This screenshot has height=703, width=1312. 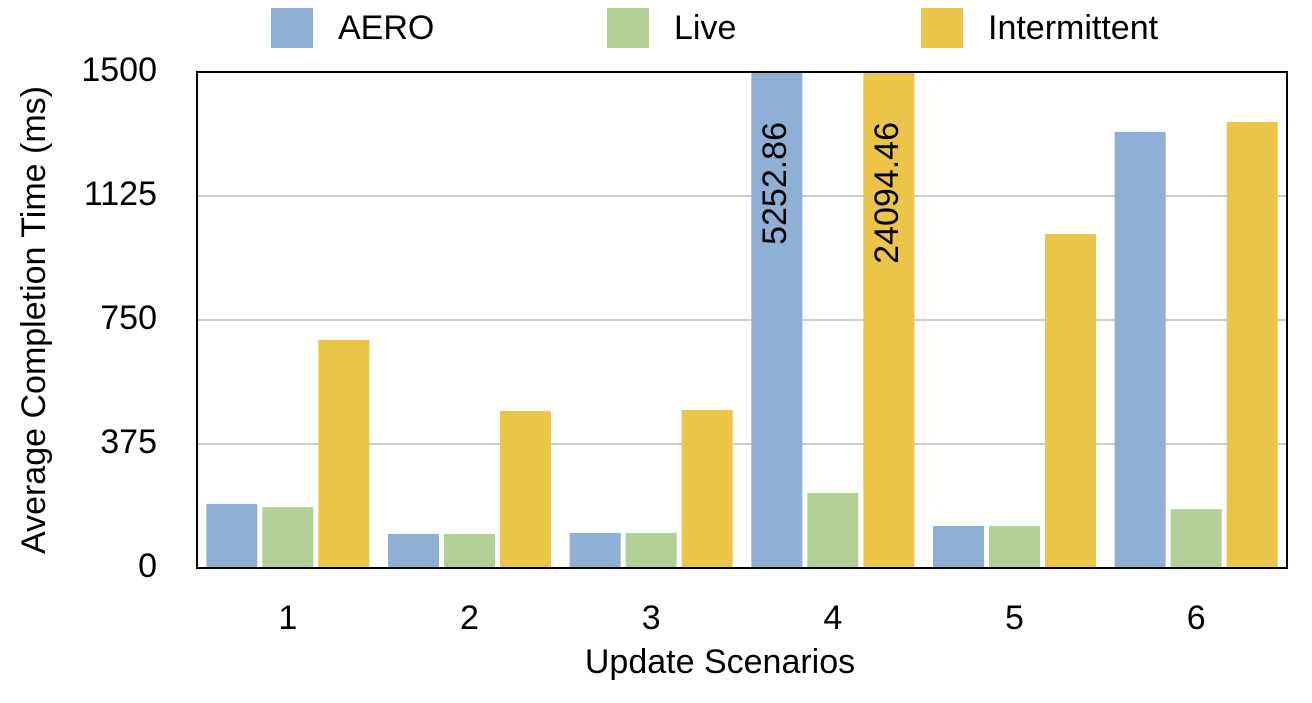 I want to click on x-axis-title: Update Scenarios, so click(x=720, y=662).